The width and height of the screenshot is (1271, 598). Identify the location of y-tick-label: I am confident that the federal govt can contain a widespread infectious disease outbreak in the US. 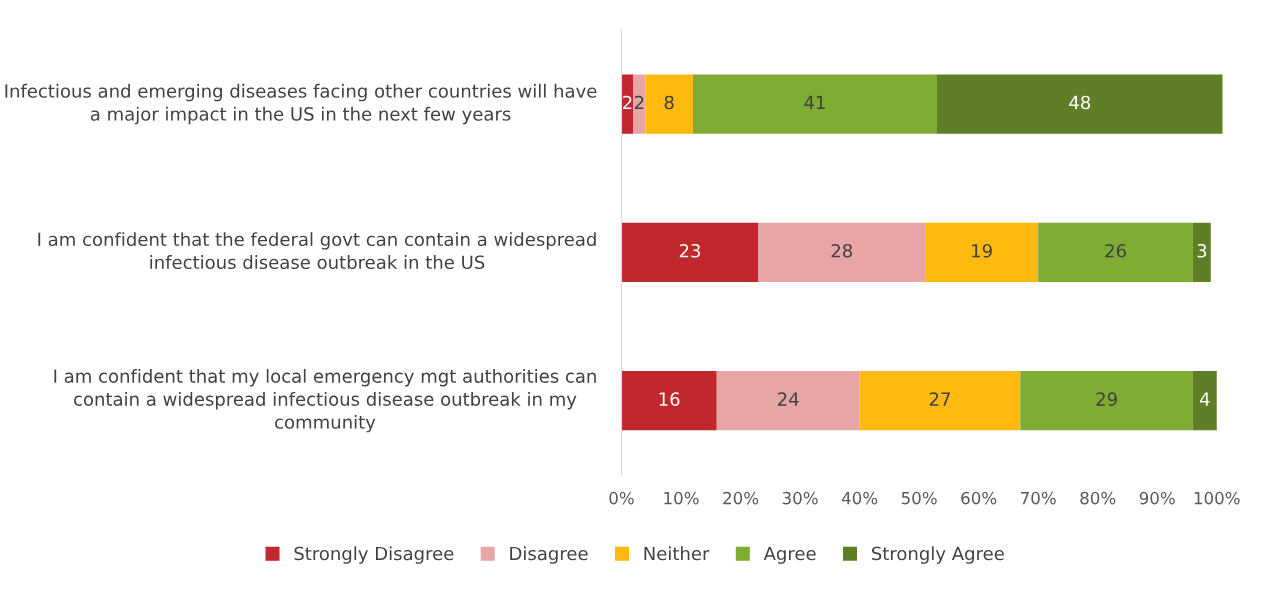
(317, 251).